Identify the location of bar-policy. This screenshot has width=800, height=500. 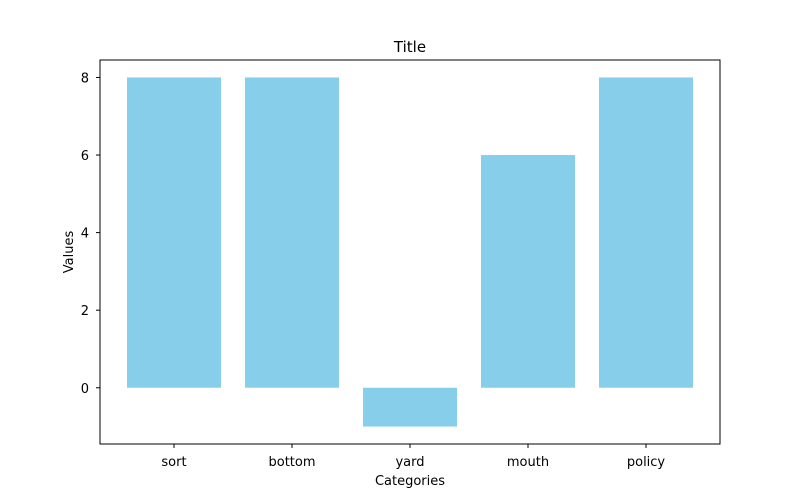
(646, 232).